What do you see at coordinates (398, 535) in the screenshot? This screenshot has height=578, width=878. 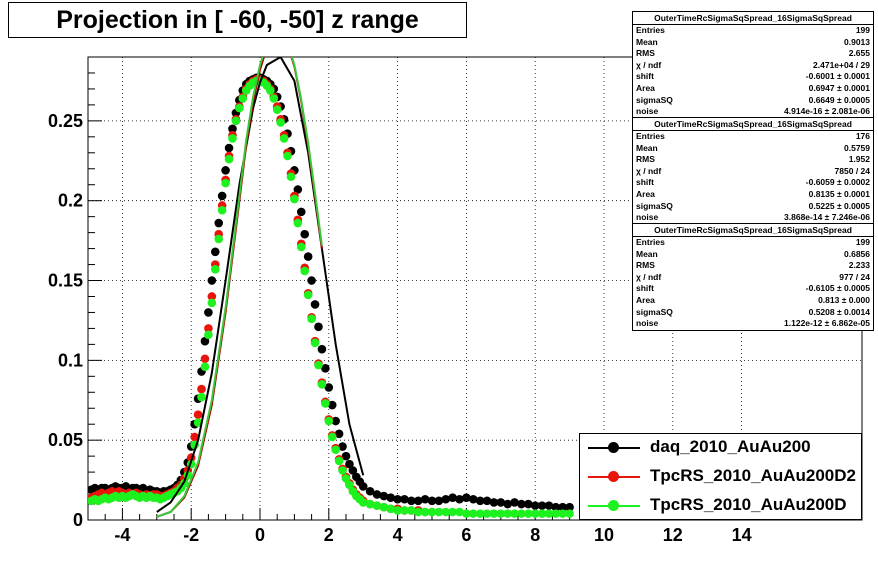 I see `x-tick-label: 4` at bounding box center [398, 535].